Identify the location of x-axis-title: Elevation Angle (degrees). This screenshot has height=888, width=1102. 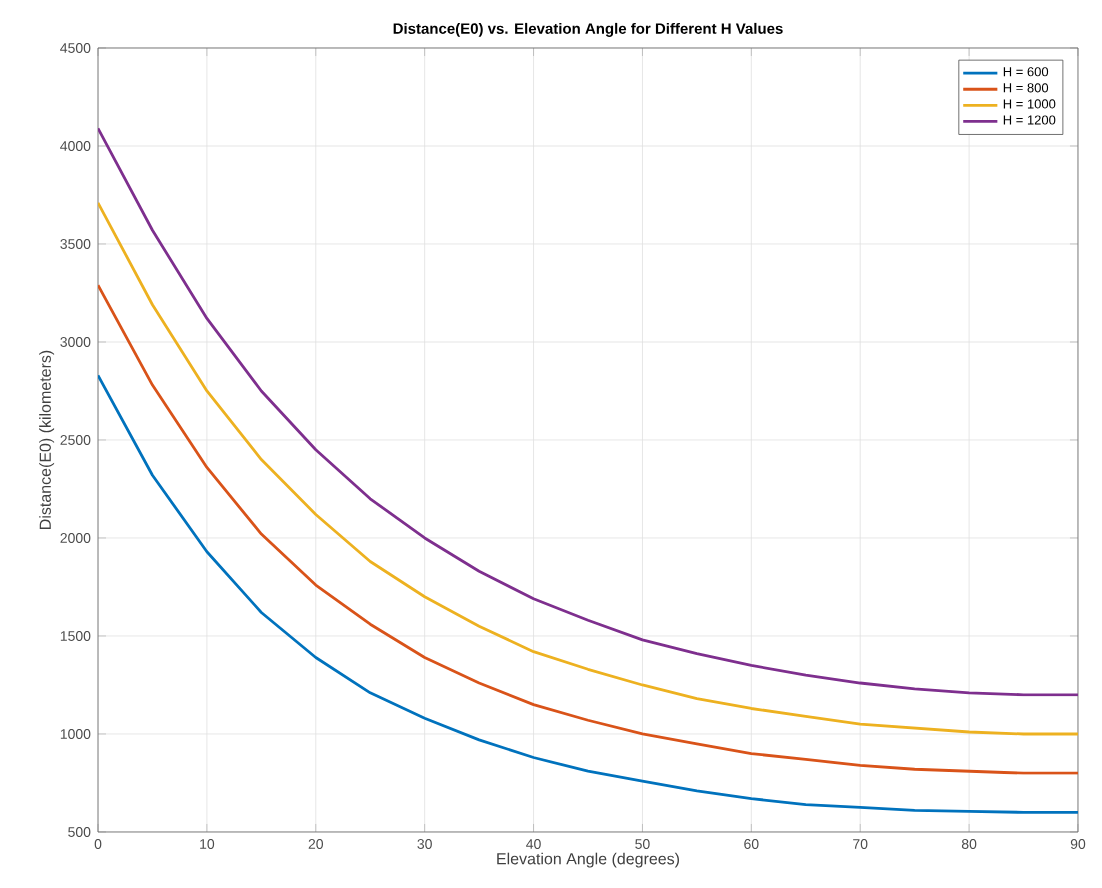
(588, 860).